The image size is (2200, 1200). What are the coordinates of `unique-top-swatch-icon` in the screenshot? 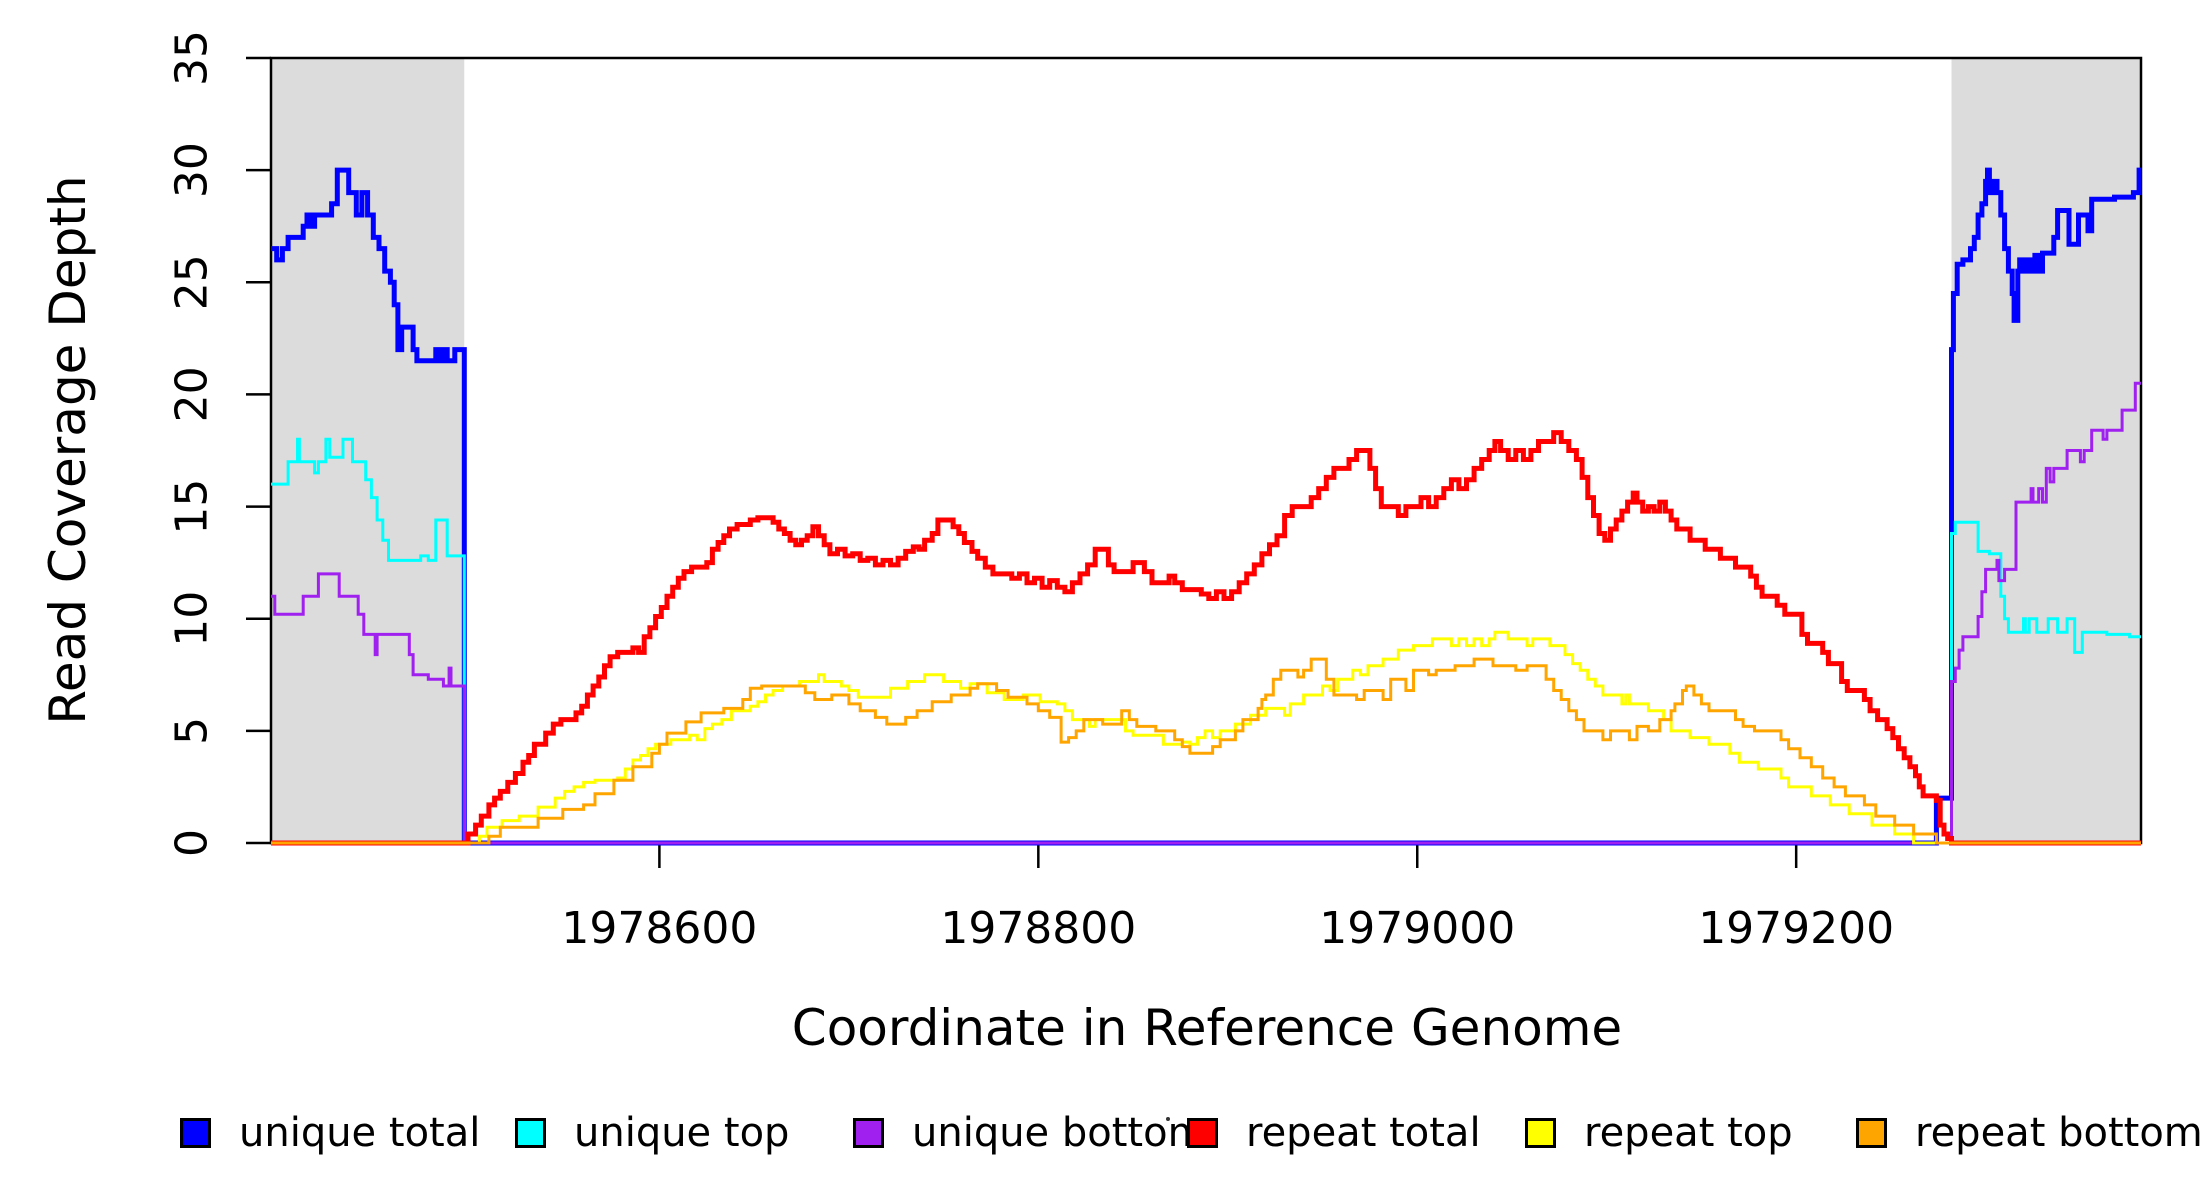 It's located at (530, 1133).